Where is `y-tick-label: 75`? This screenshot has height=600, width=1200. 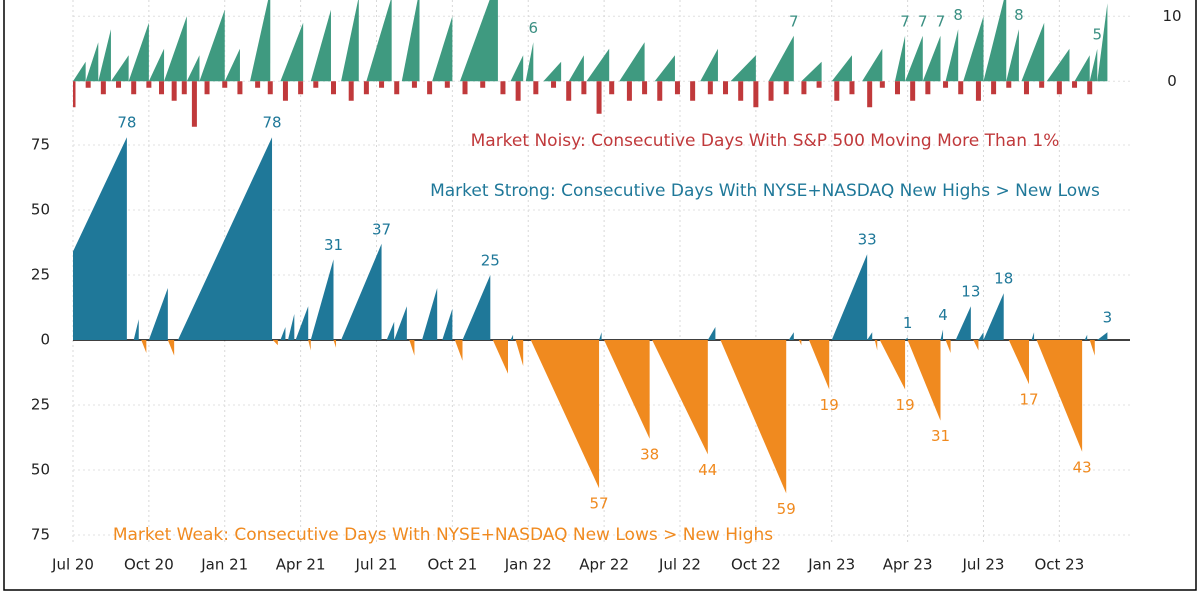
y-tick-label: 75 is located at coordinates (40, 535).